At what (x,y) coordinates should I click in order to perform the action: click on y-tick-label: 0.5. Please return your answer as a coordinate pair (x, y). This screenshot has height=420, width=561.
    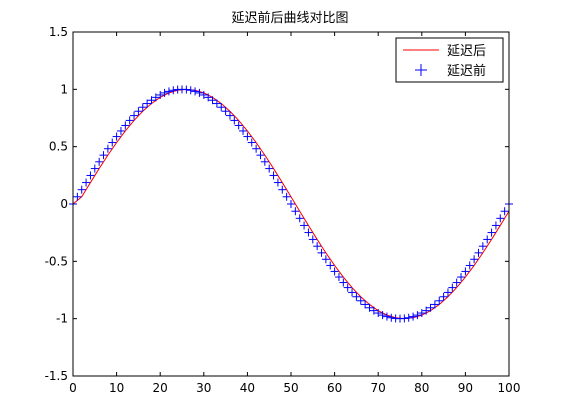
    Looking at the image, I should click on (58, 147).